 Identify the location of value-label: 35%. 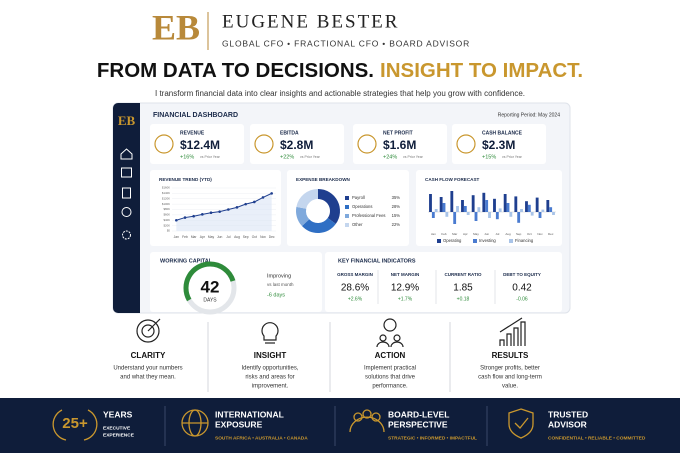
(396, 197).